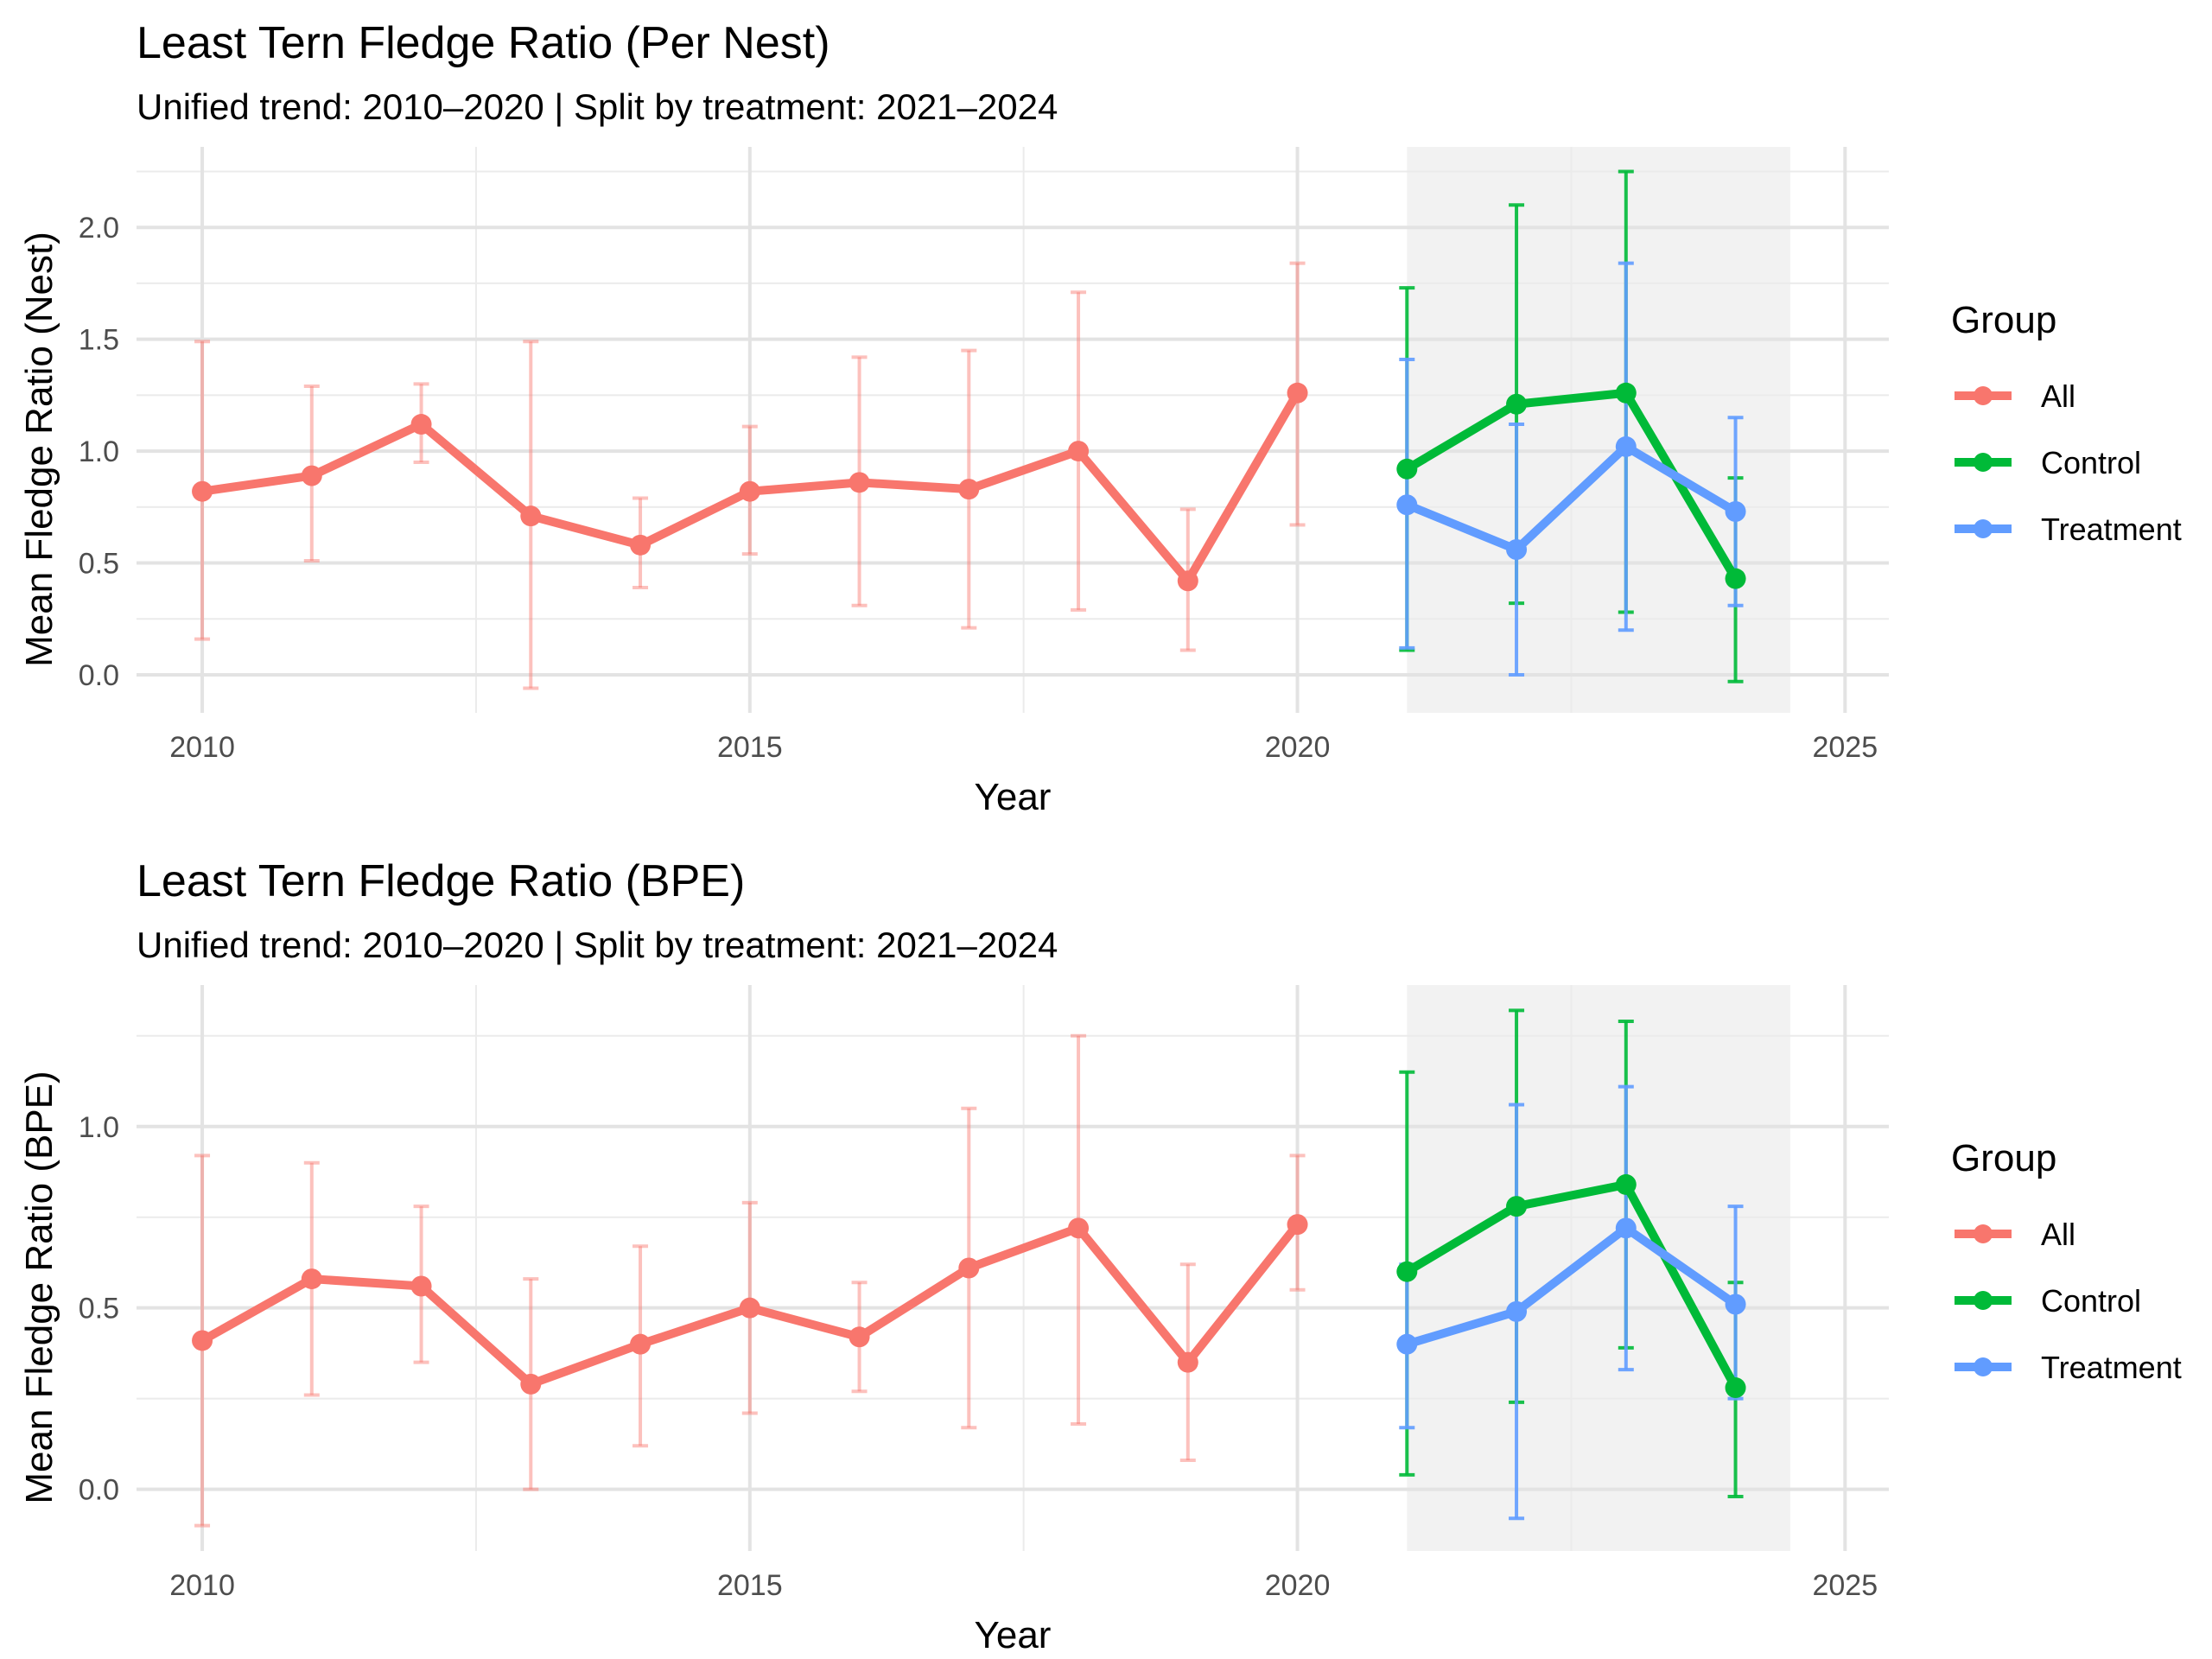 The height and width of the screenshot is (1659, 2212). Describe the element at coordinates (99, 229) in the screenshot. I see `y-tick-label: 2.0` at that location.